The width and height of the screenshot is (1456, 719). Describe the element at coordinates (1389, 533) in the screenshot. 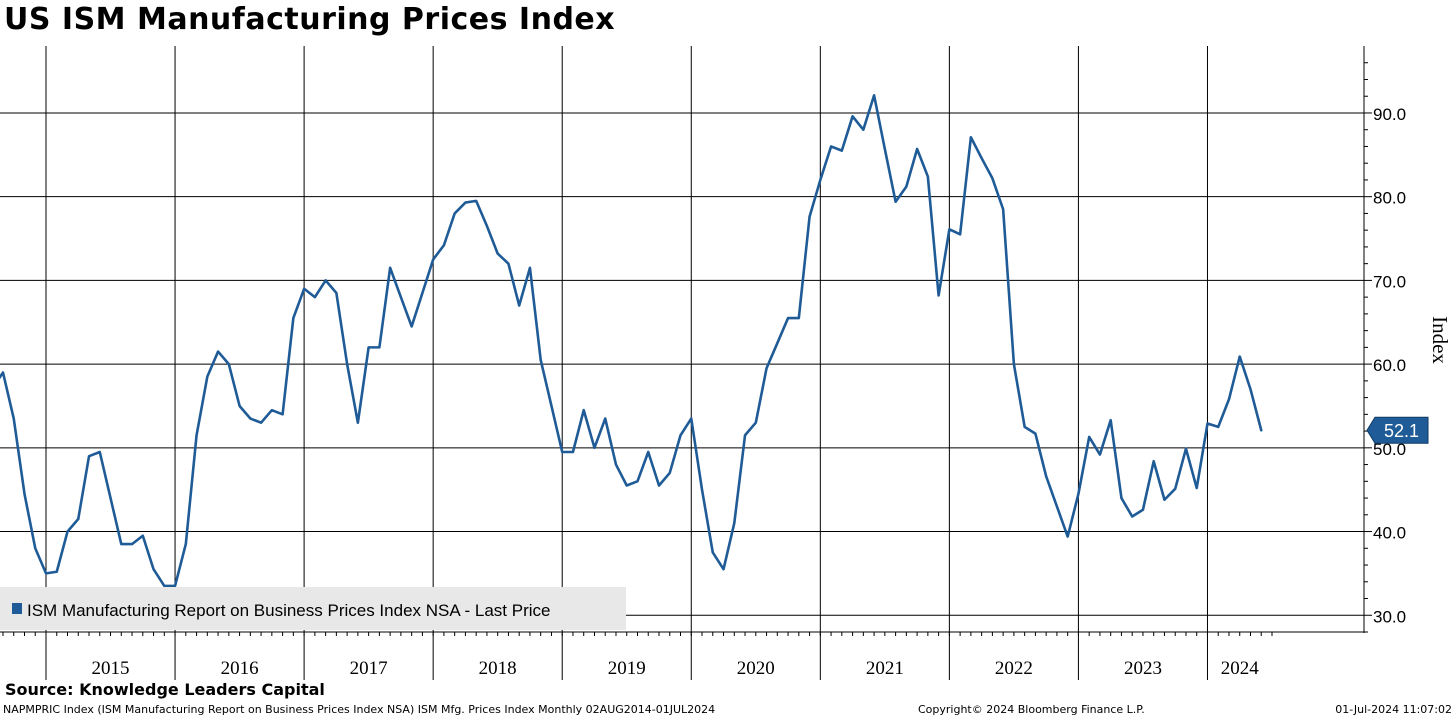

I see `y-tick-label: 40.0` at that location.